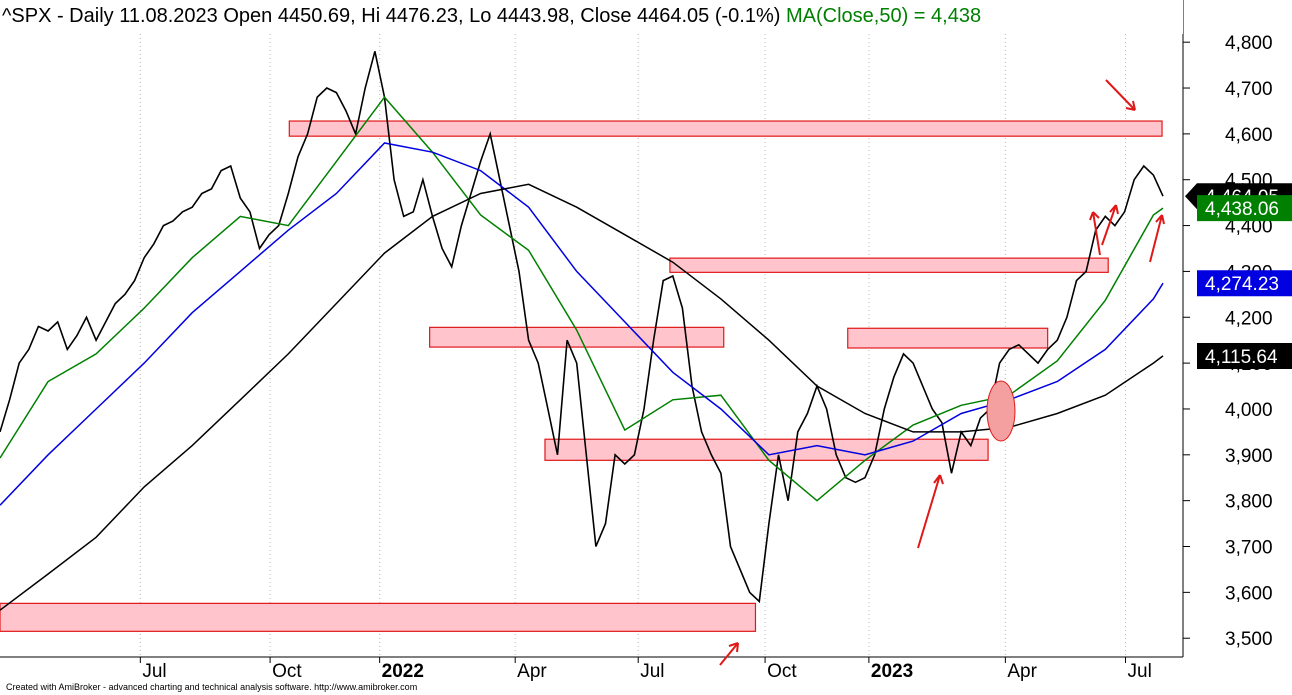 The width and height of the screenshot is (1292, 695). I want to click on y-tick-label: 4,200, so click(1249, 318).